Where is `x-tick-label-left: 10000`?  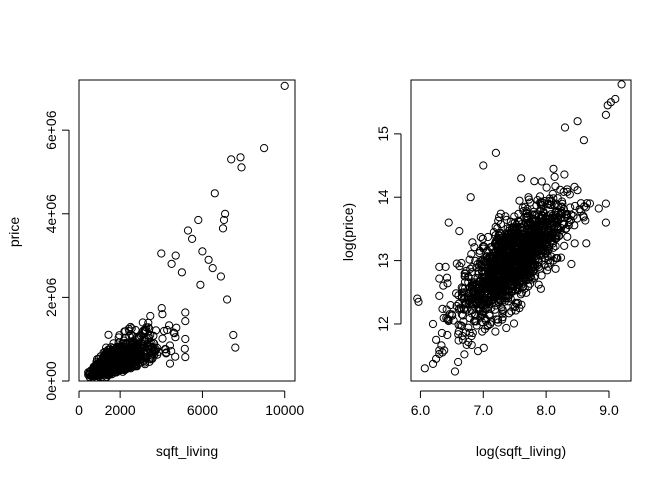 x-tick-label-left: 10000 is located at coordinates (284, 410).